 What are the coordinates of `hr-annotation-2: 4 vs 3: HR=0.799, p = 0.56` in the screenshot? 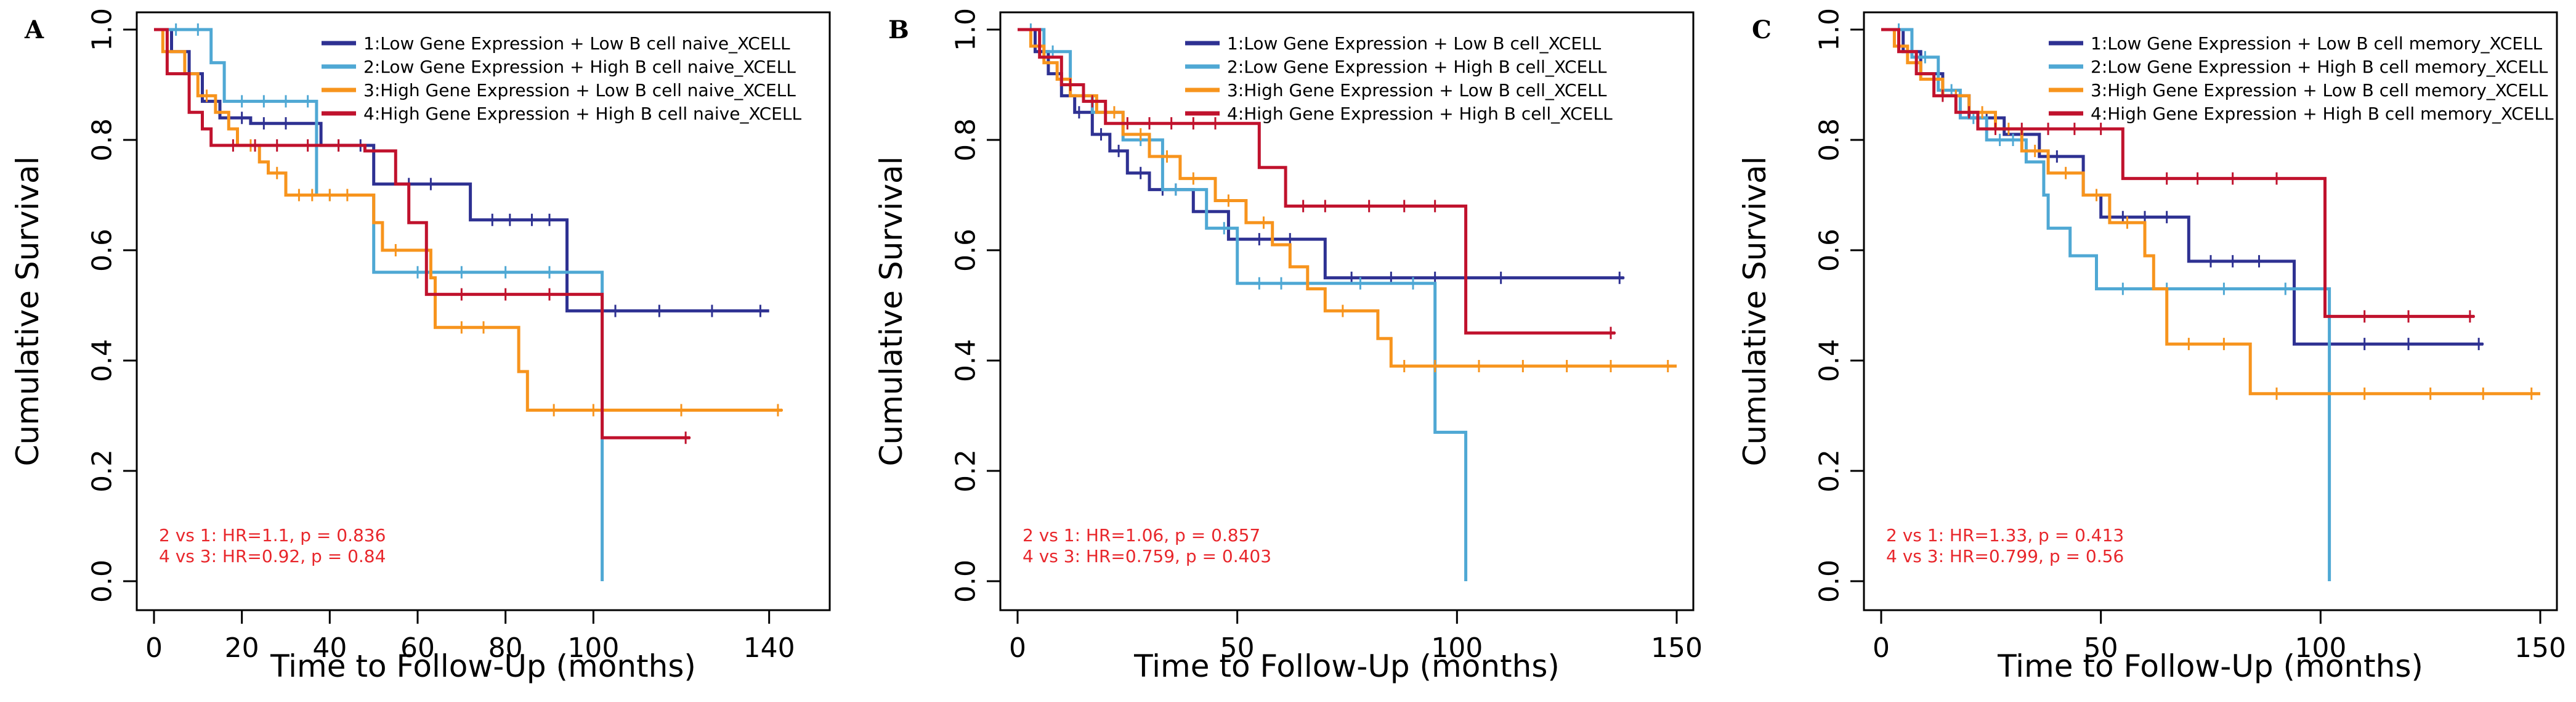 It's located at (2005, 556).